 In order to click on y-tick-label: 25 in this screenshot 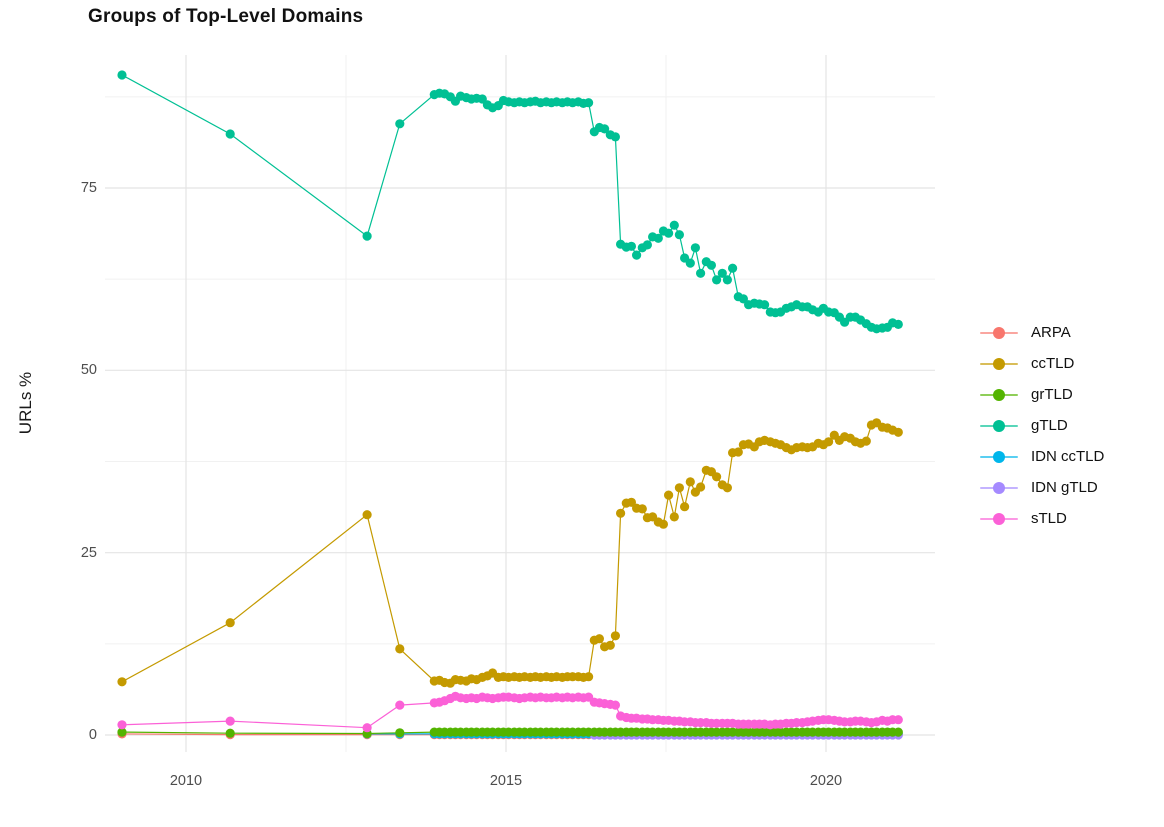, I will do `click(88, 552)`.